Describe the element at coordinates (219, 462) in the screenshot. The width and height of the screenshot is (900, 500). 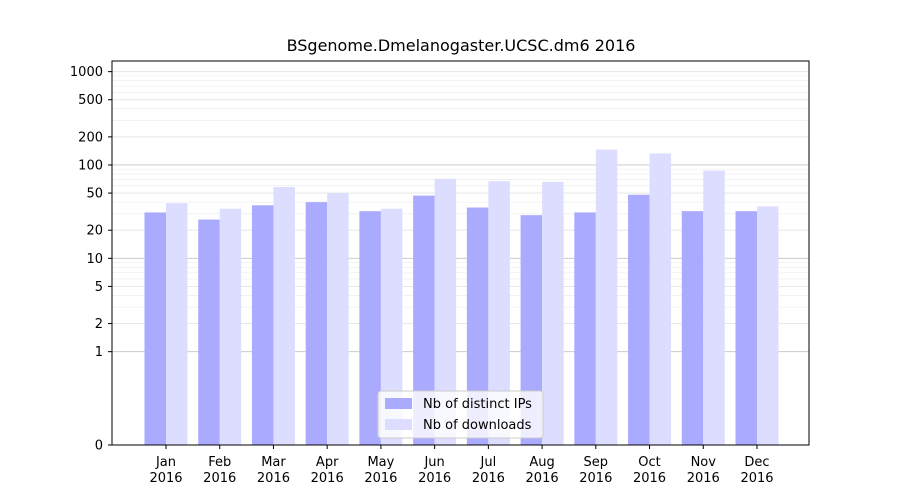
I see `x-tick-label-month: Feb` at that location.